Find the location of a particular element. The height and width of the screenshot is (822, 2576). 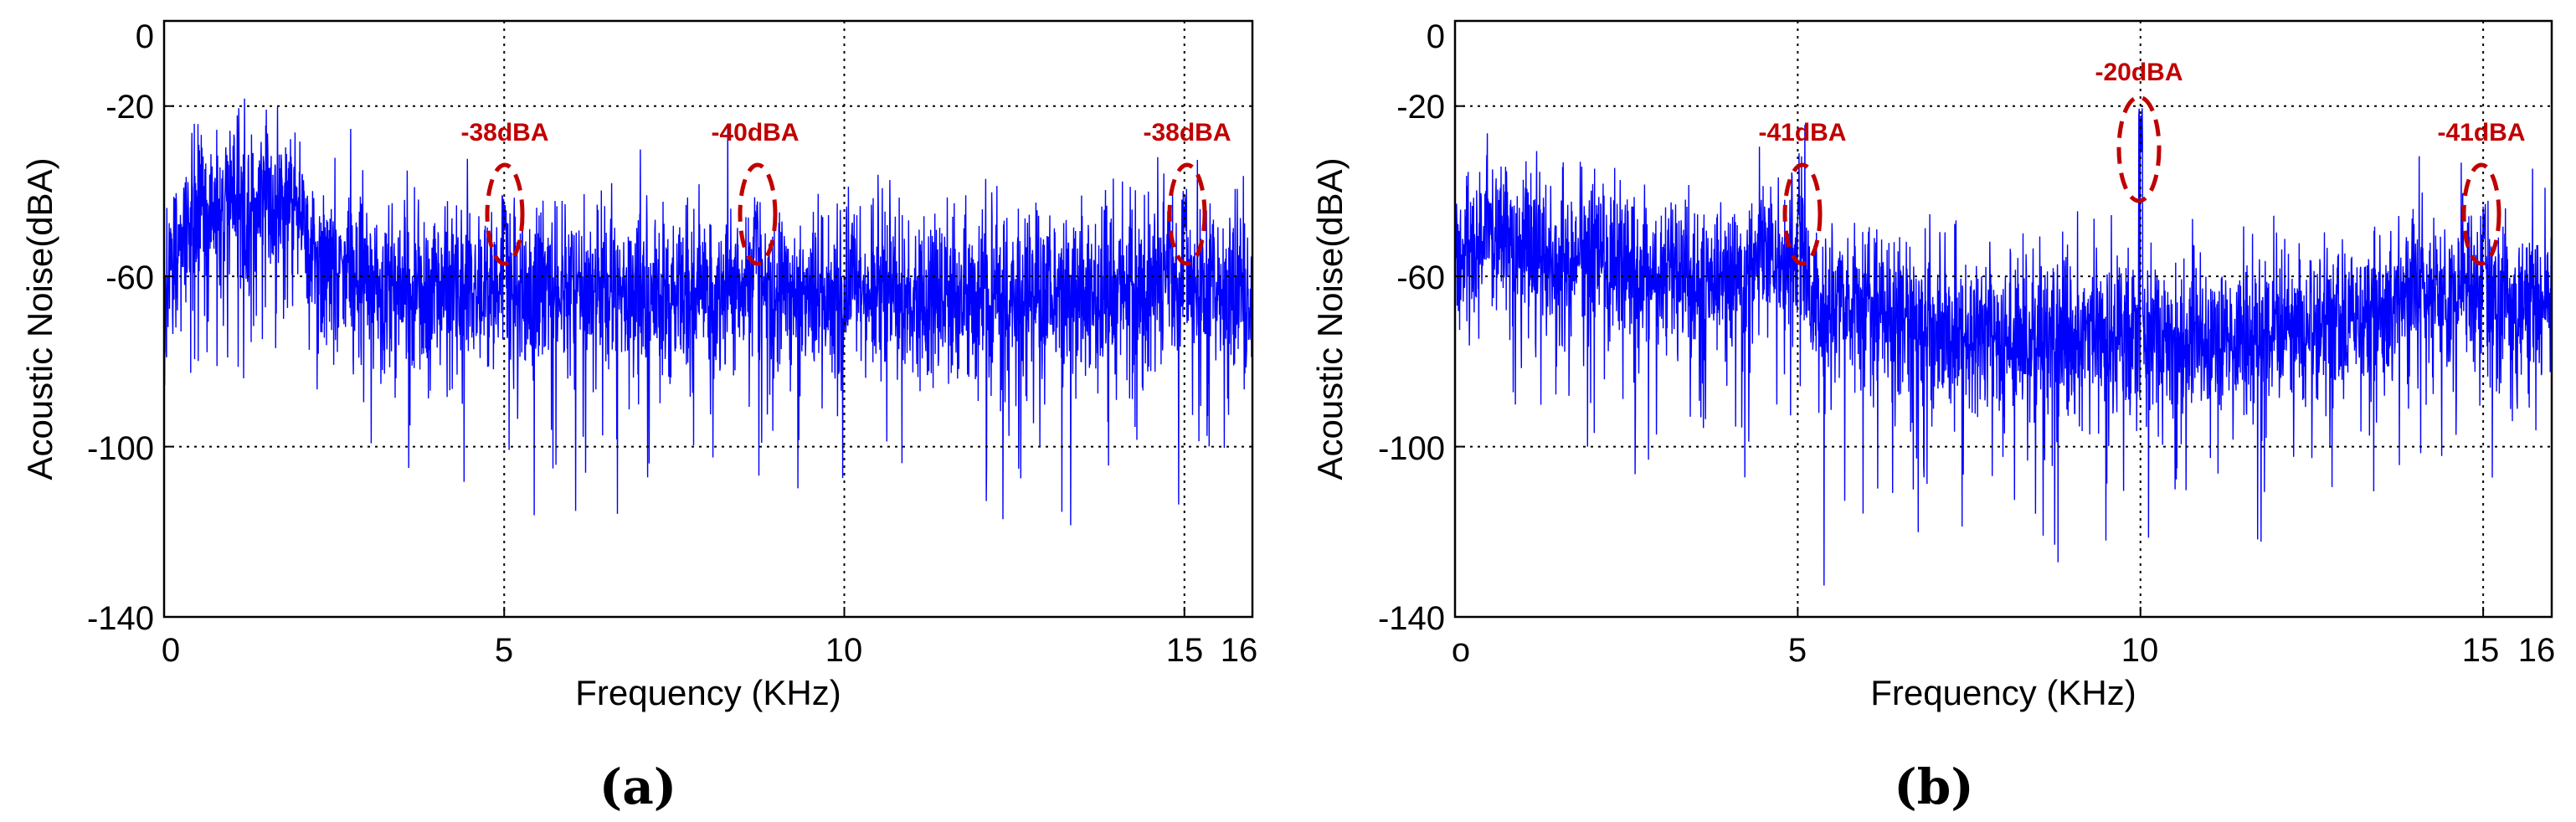

panel-a-y-tick-label: 0 is located at coordinates (145, 36).